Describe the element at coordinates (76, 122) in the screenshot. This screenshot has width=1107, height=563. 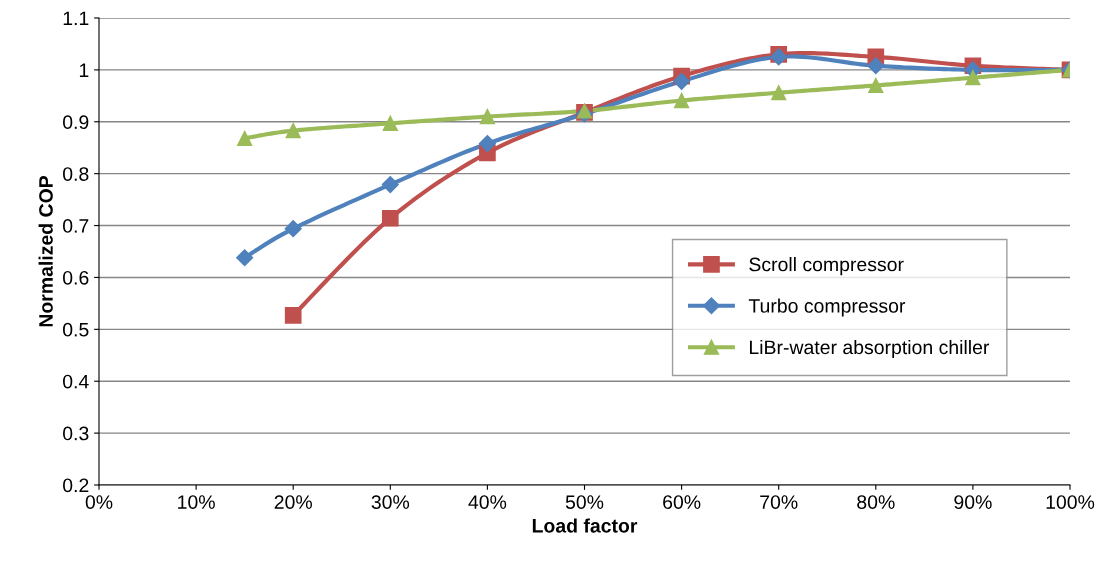
I see `y-tick-label: 0.9` at that location.